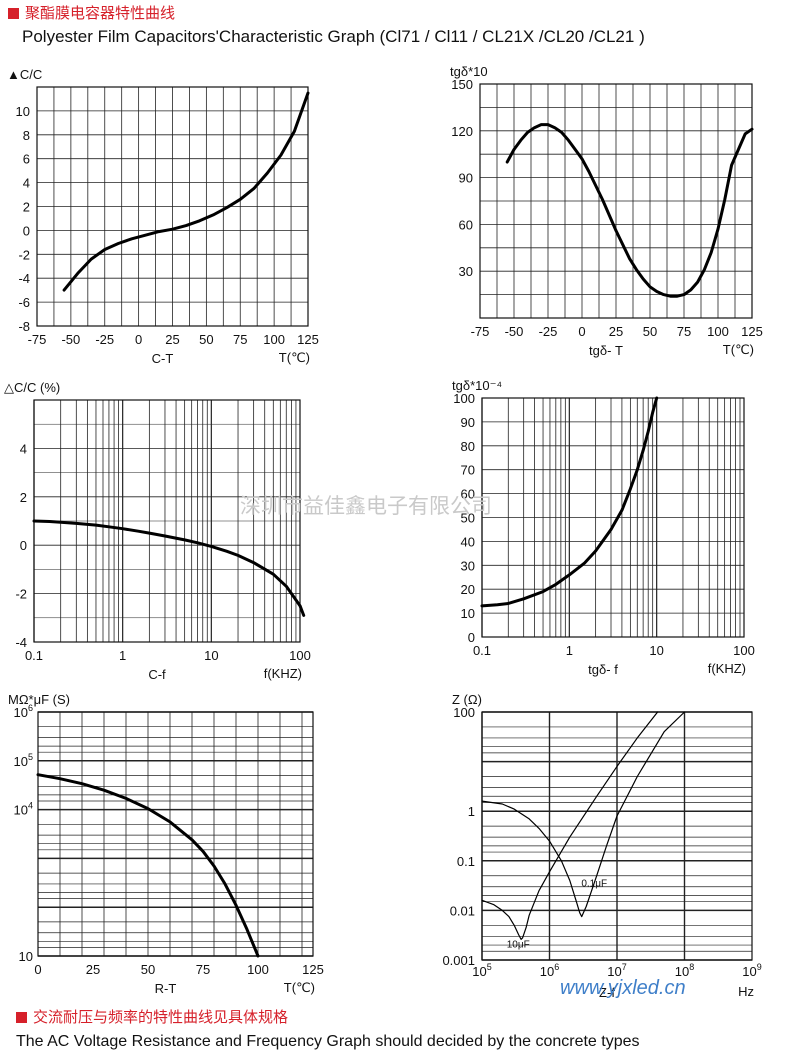  Describe the element at coordinates (468, 470) in the screenshot. I see `y-tick-label: 70` at that location.